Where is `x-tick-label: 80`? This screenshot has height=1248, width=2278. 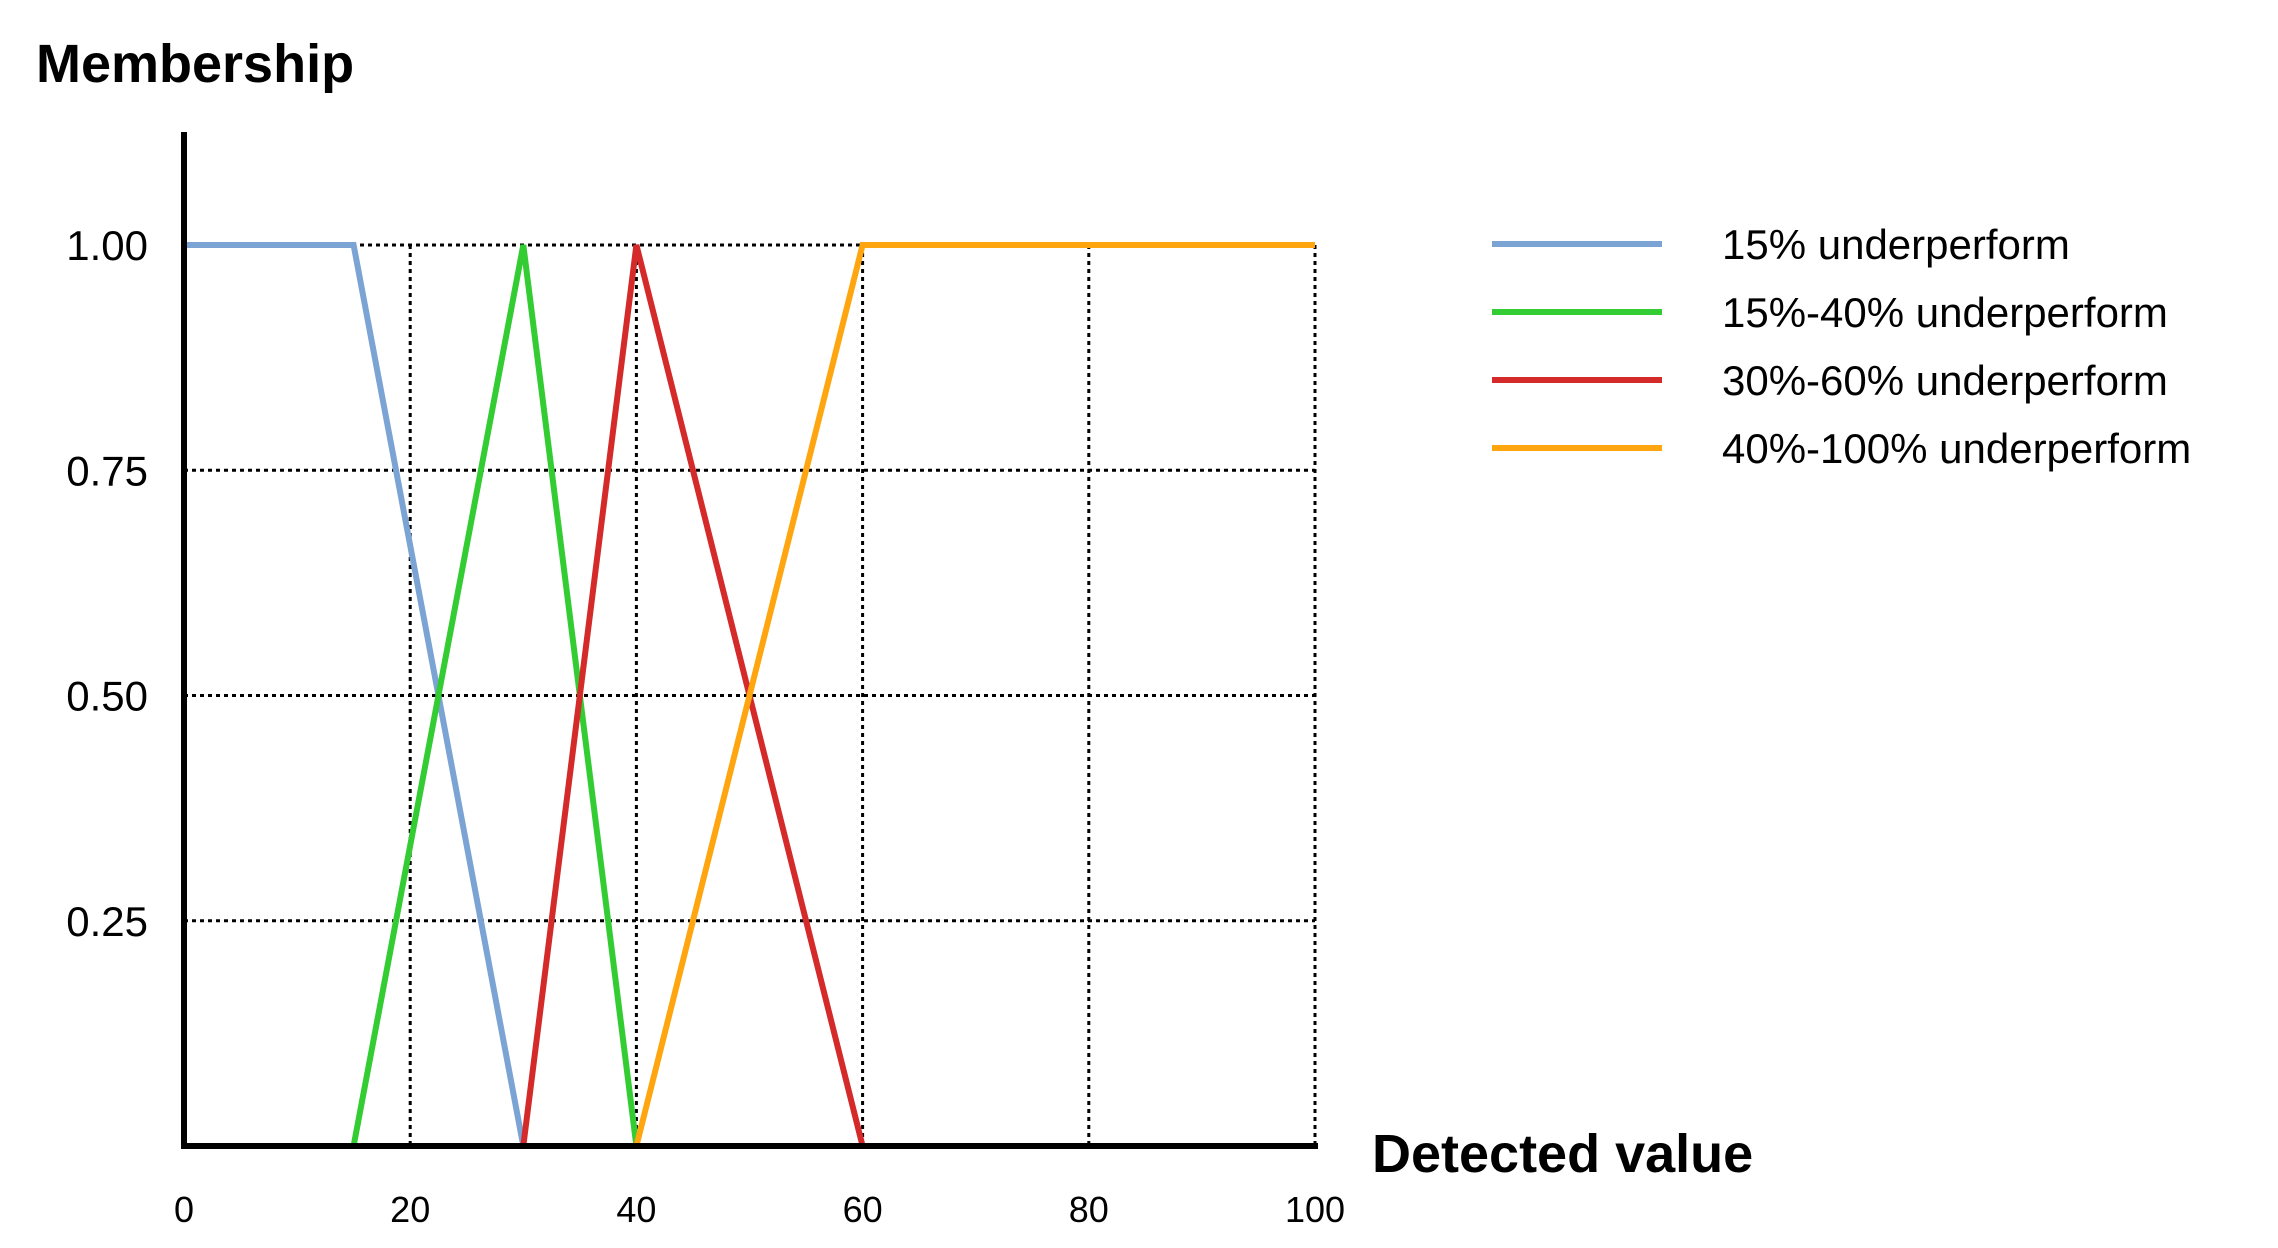 x-tick-label: 80 is located at coordinates (1089, 1209).